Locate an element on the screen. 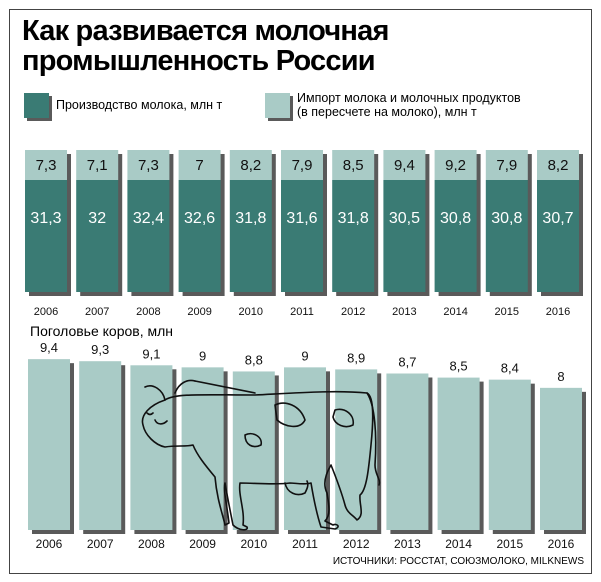 The height and width of the screenshot is (582, 601). production-value-label: 32 is located at coordinates (97, 218).